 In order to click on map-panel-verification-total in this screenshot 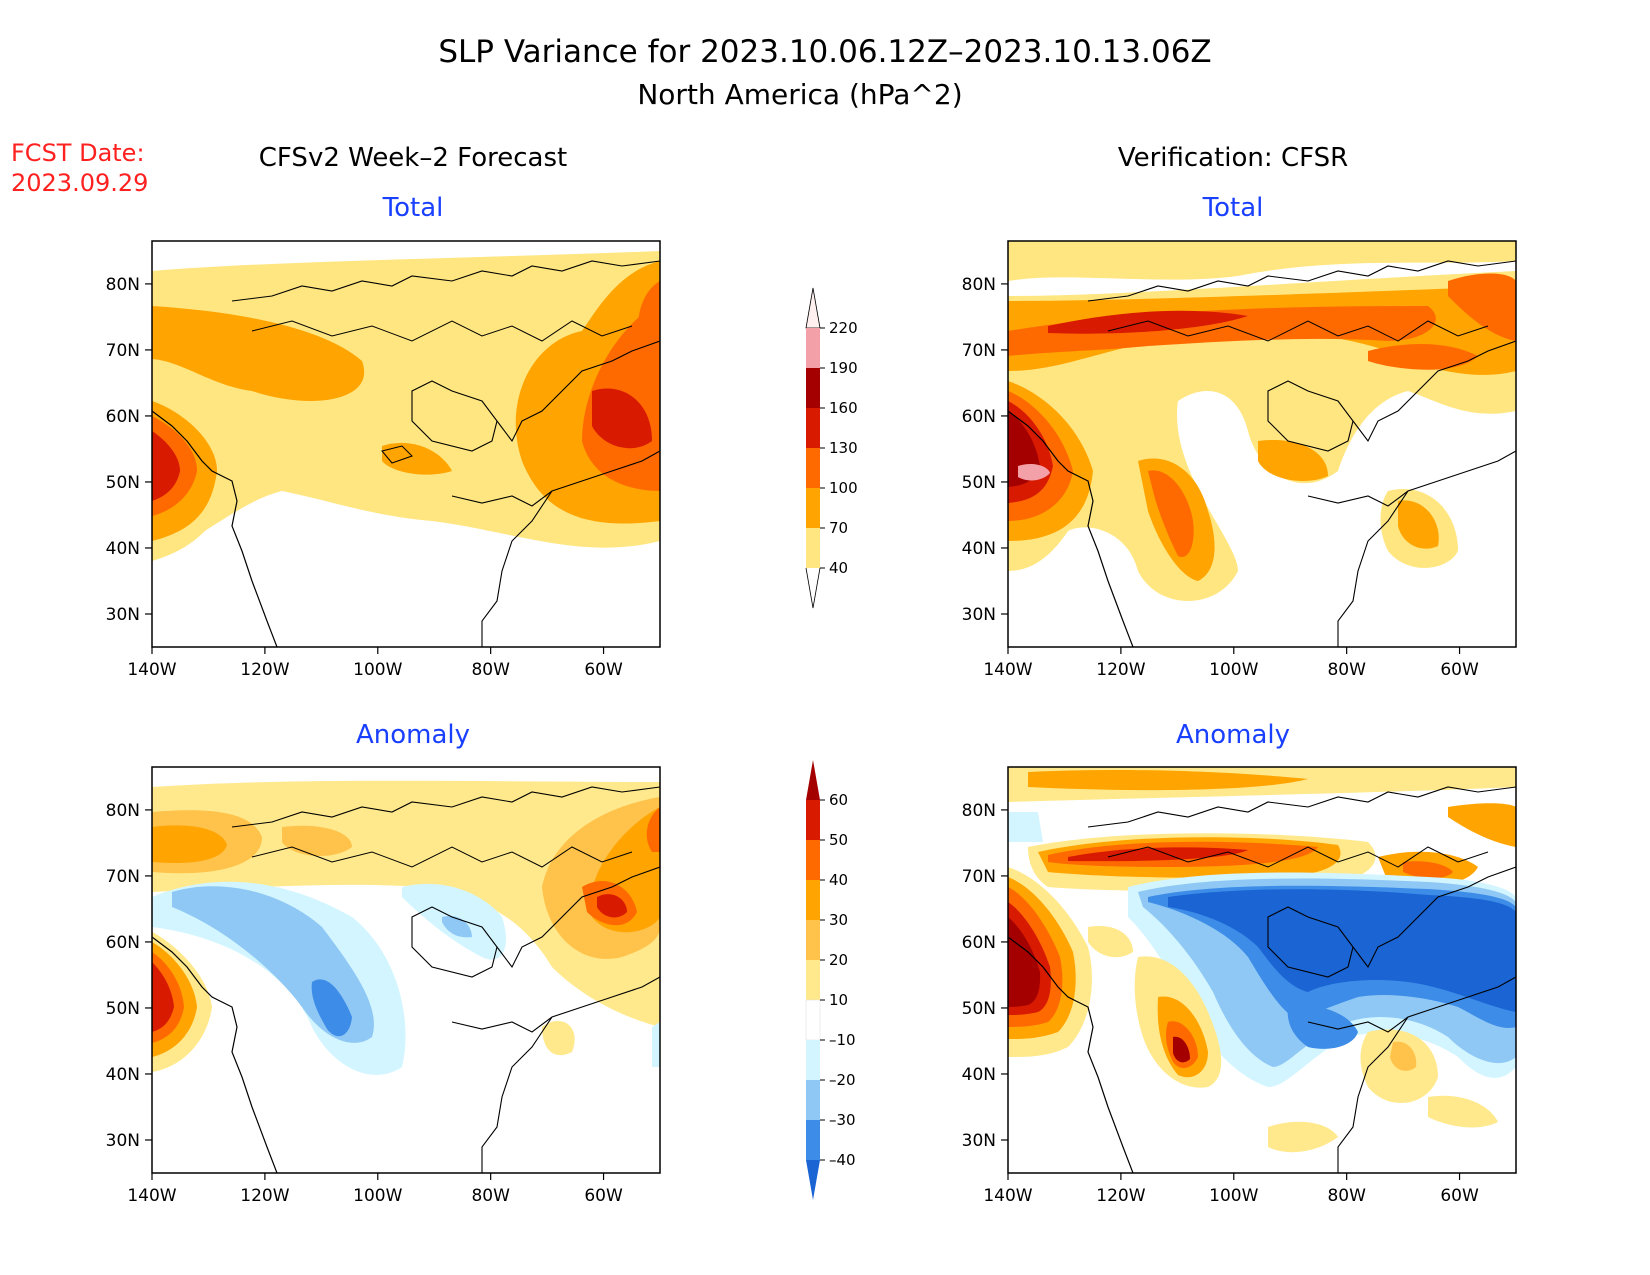, I will do `click(1262, 444)`.